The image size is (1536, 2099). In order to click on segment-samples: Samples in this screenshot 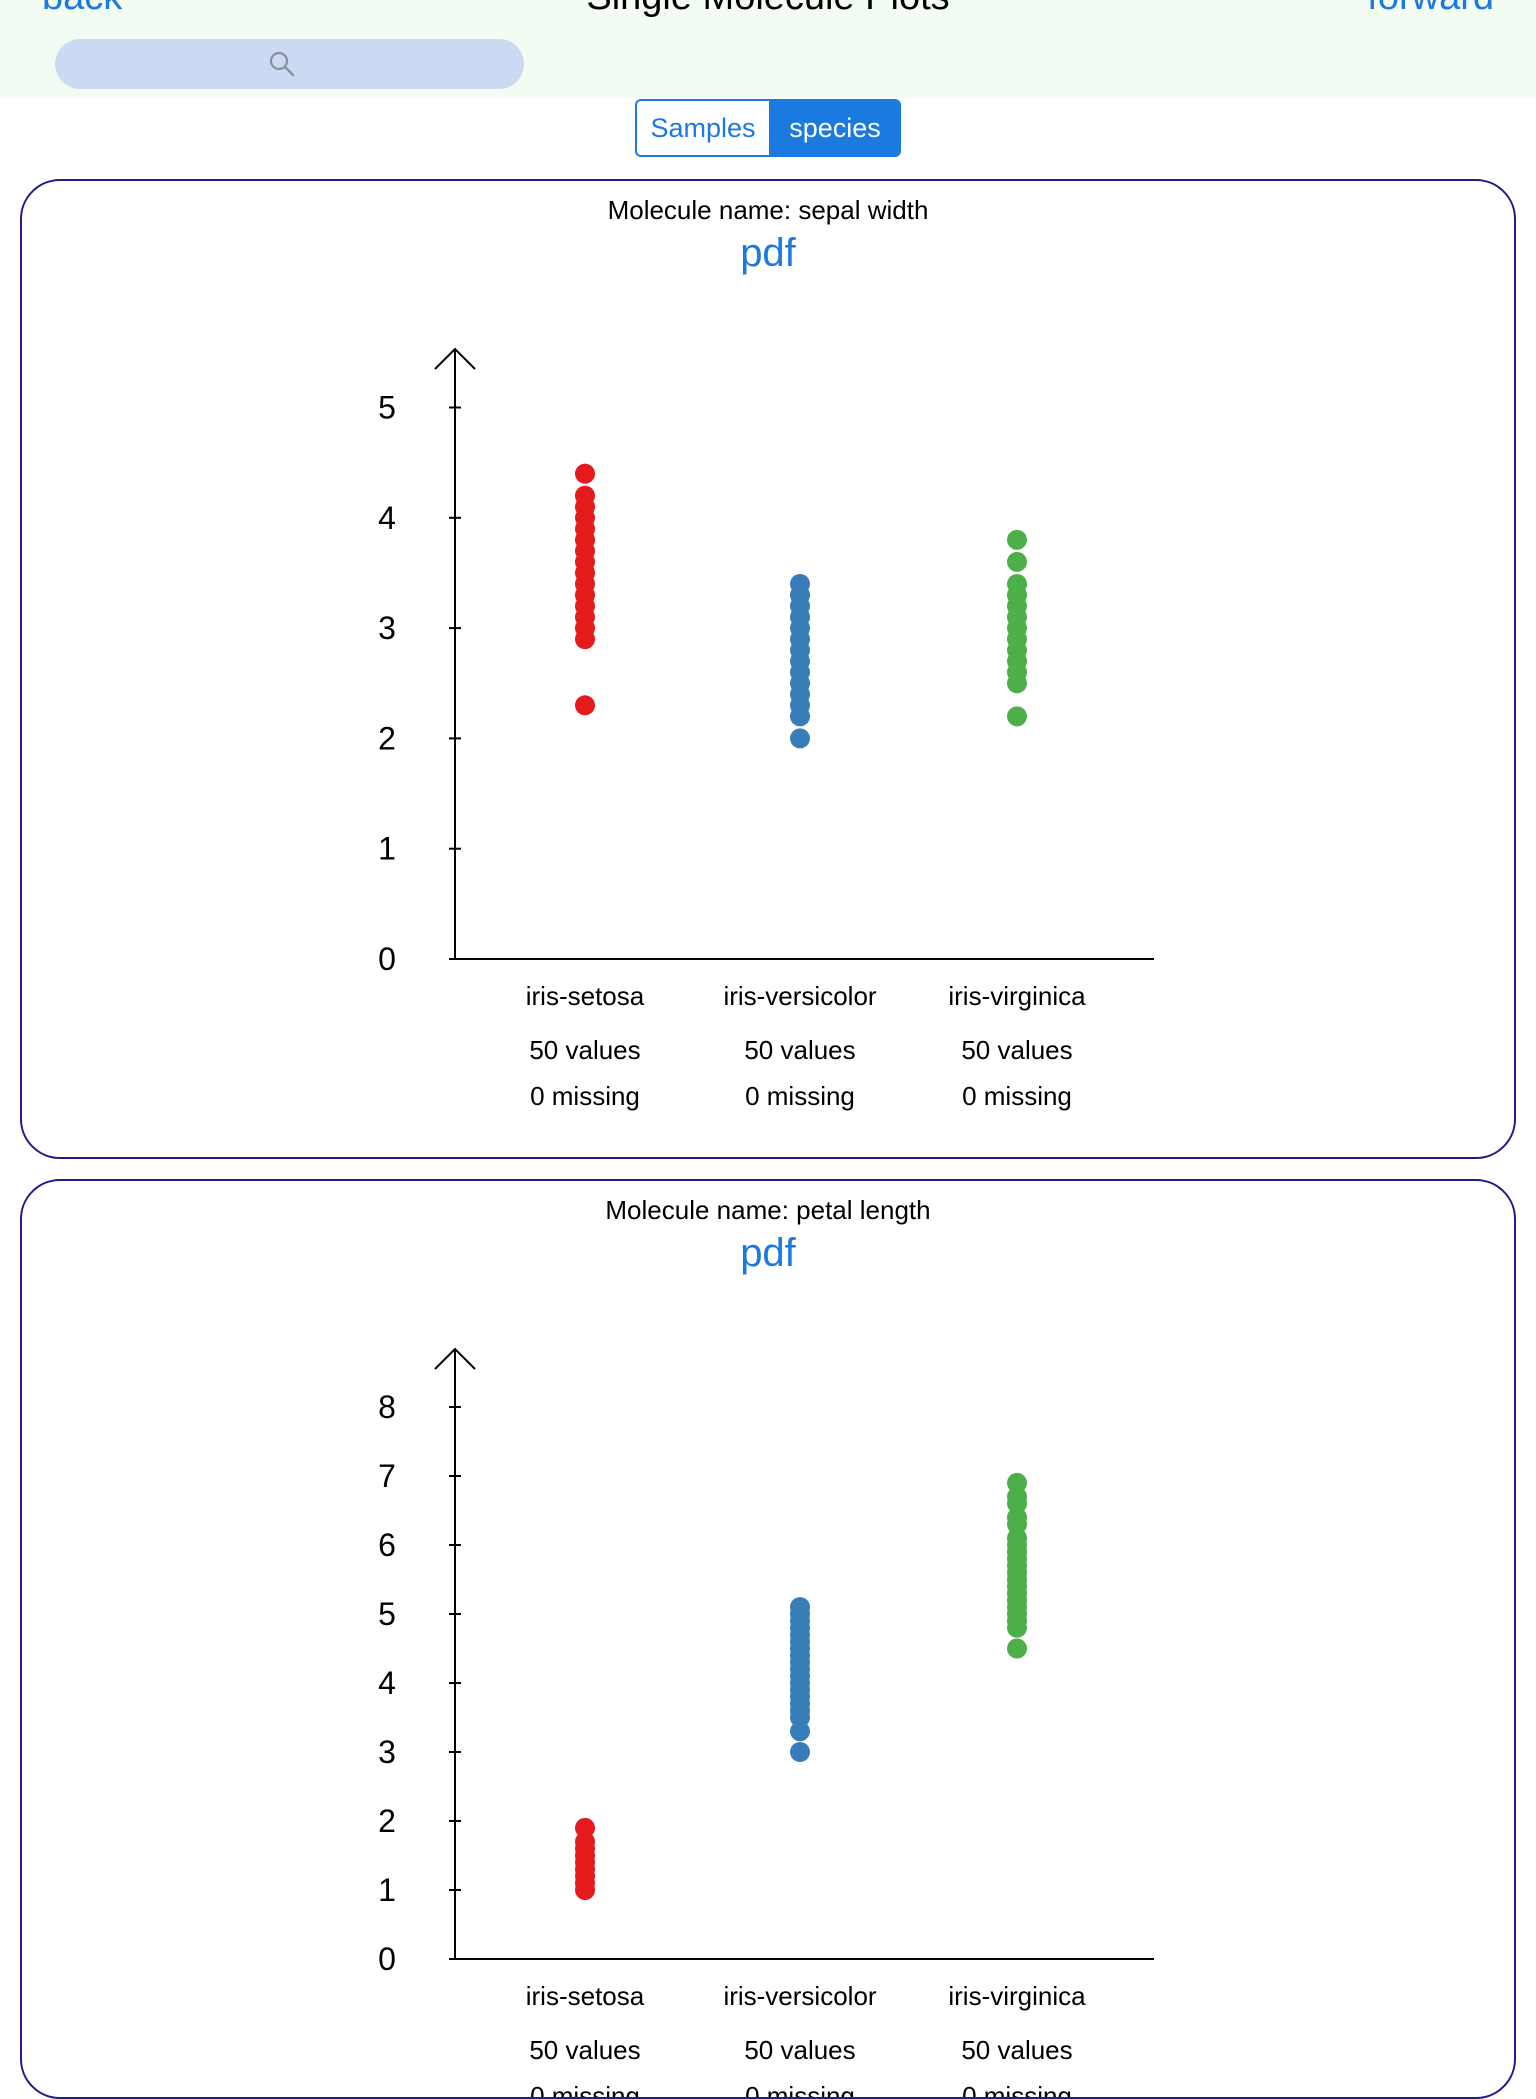, I will do `click(704, 128)`.